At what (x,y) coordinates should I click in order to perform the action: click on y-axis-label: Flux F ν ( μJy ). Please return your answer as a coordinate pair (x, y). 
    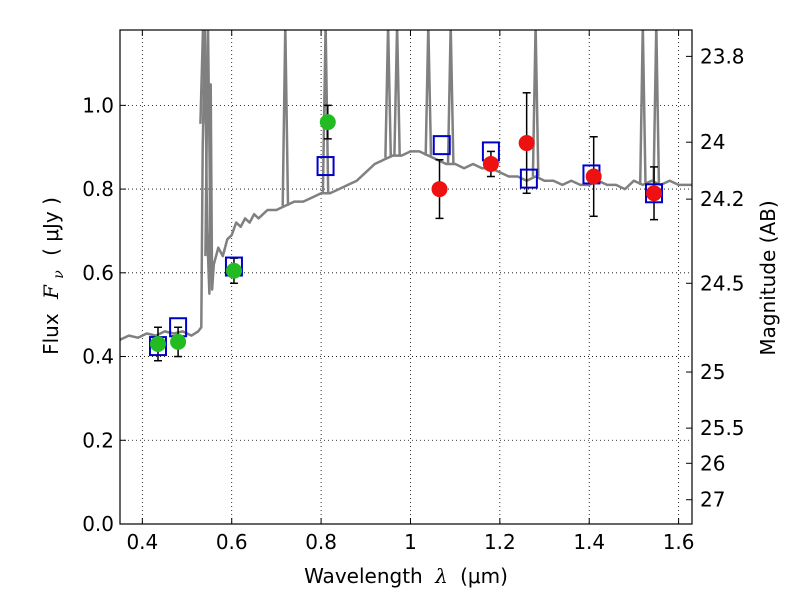
    Looking at the image, I should click on (53, 276).